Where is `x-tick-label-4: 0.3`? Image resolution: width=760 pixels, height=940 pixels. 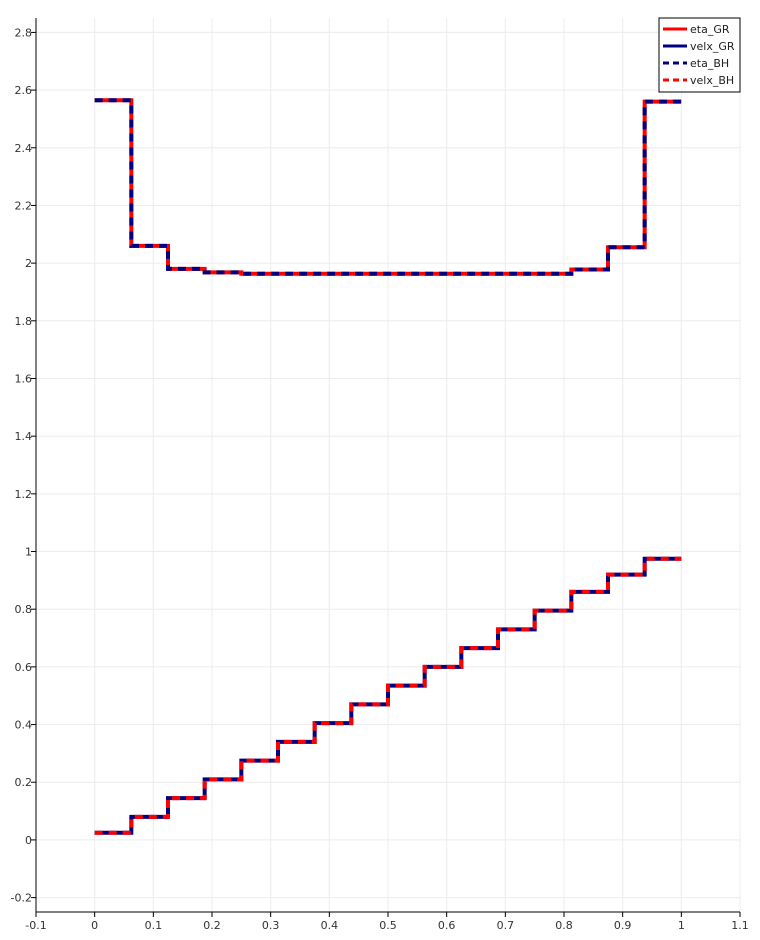
x-tick-label-4: 0.3 is located at coordinates (271, 925).